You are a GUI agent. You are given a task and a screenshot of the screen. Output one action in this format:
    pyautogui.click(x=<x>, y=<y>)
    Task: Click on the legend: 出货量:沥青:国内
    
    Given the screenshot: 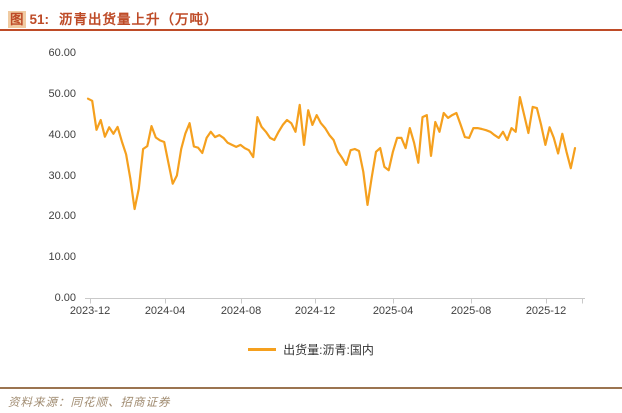 What is the action you would take?
    pyautogui.click(x=311, y=349)
    